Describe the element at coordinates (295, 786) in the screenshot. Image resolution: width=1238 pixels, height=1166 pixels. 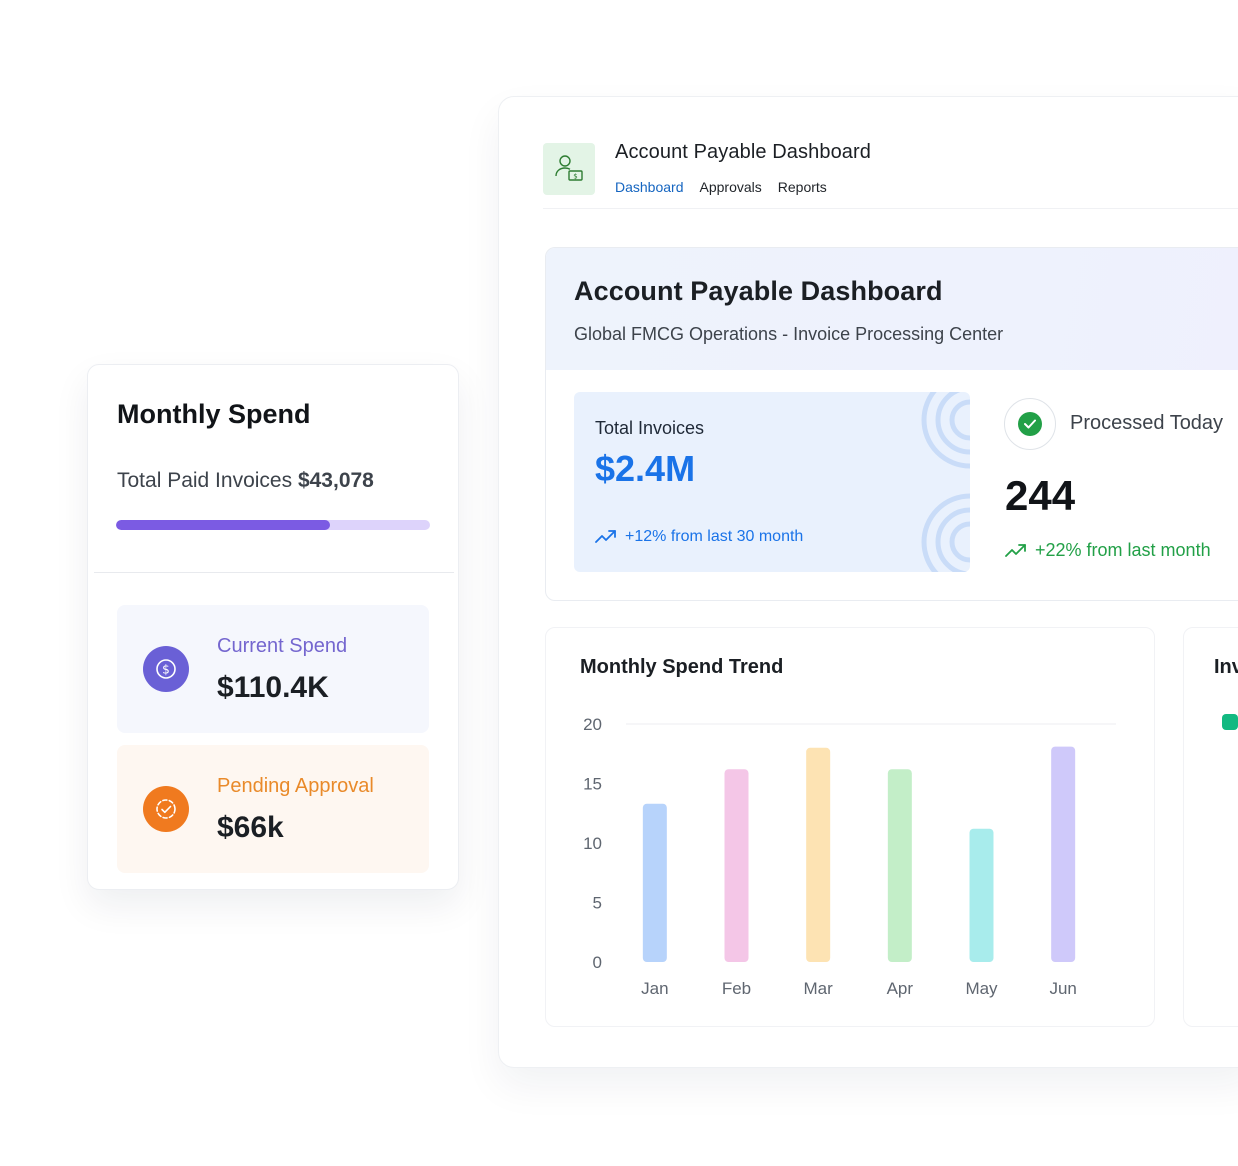
I see `pending-approval-label: Pending Approval` at that location.